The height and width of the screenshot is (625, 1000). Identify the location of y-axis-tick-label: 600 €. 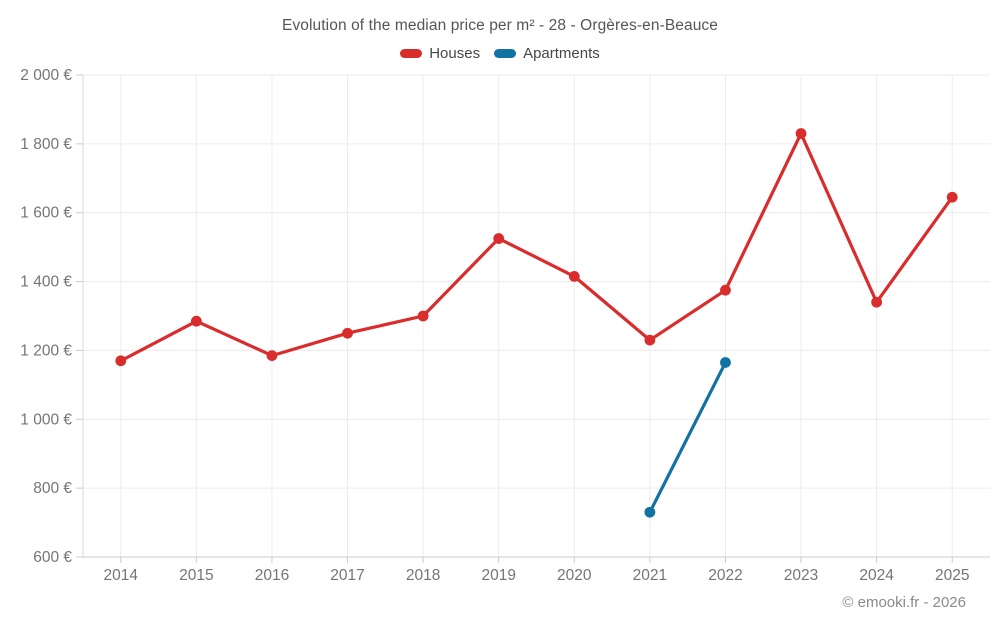
(52, 557).